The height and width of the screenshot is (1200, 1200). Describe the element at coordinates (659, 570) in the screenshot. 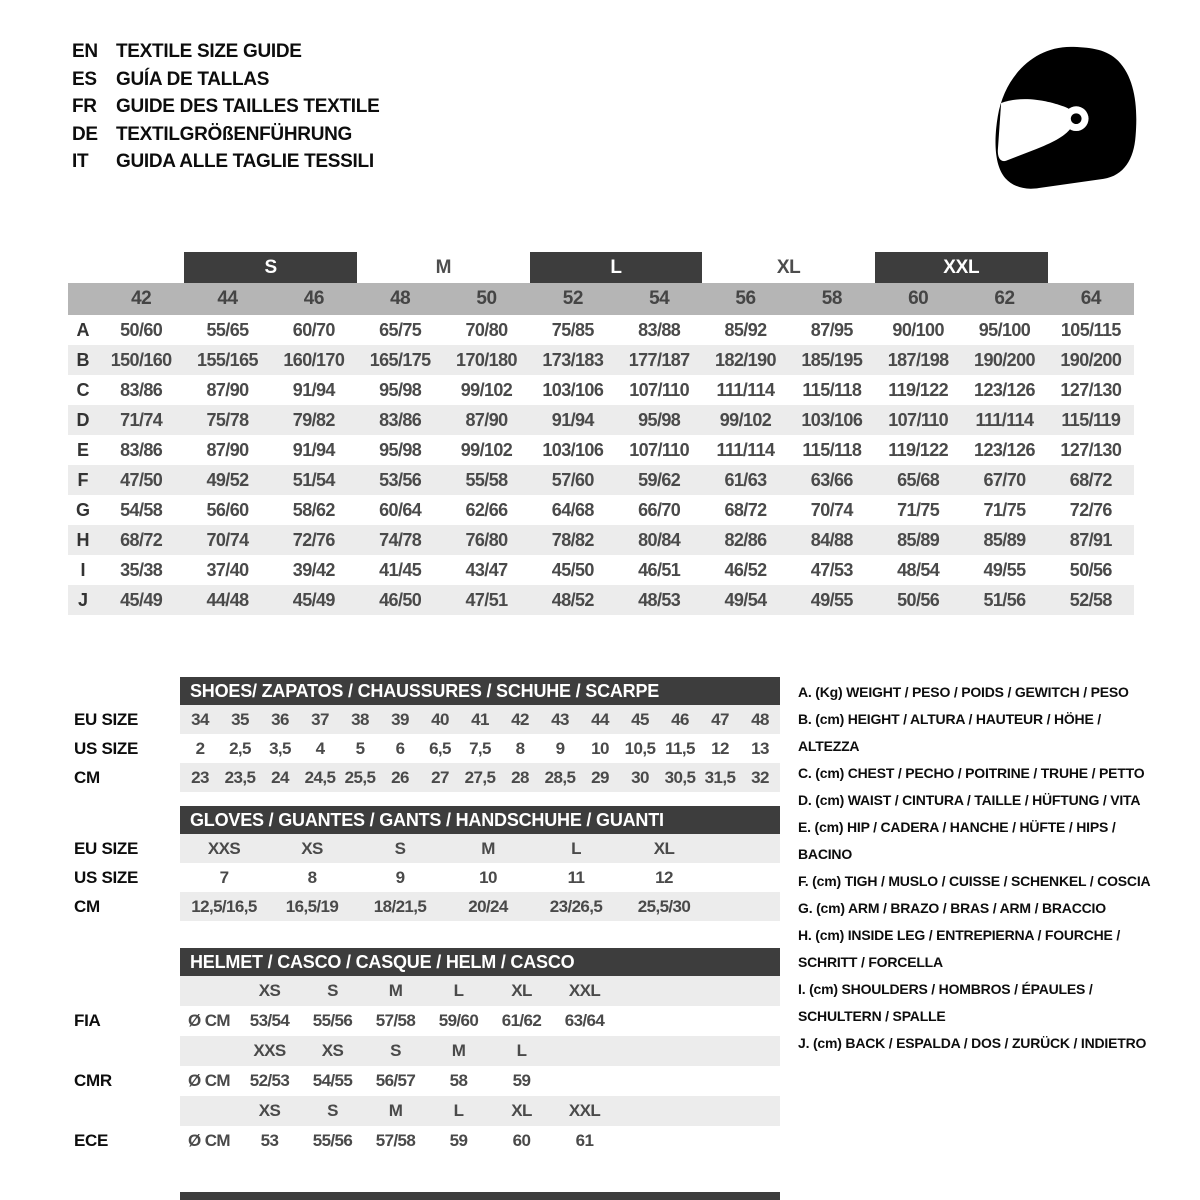

I see `size-value-cell: 46/51` at that location.